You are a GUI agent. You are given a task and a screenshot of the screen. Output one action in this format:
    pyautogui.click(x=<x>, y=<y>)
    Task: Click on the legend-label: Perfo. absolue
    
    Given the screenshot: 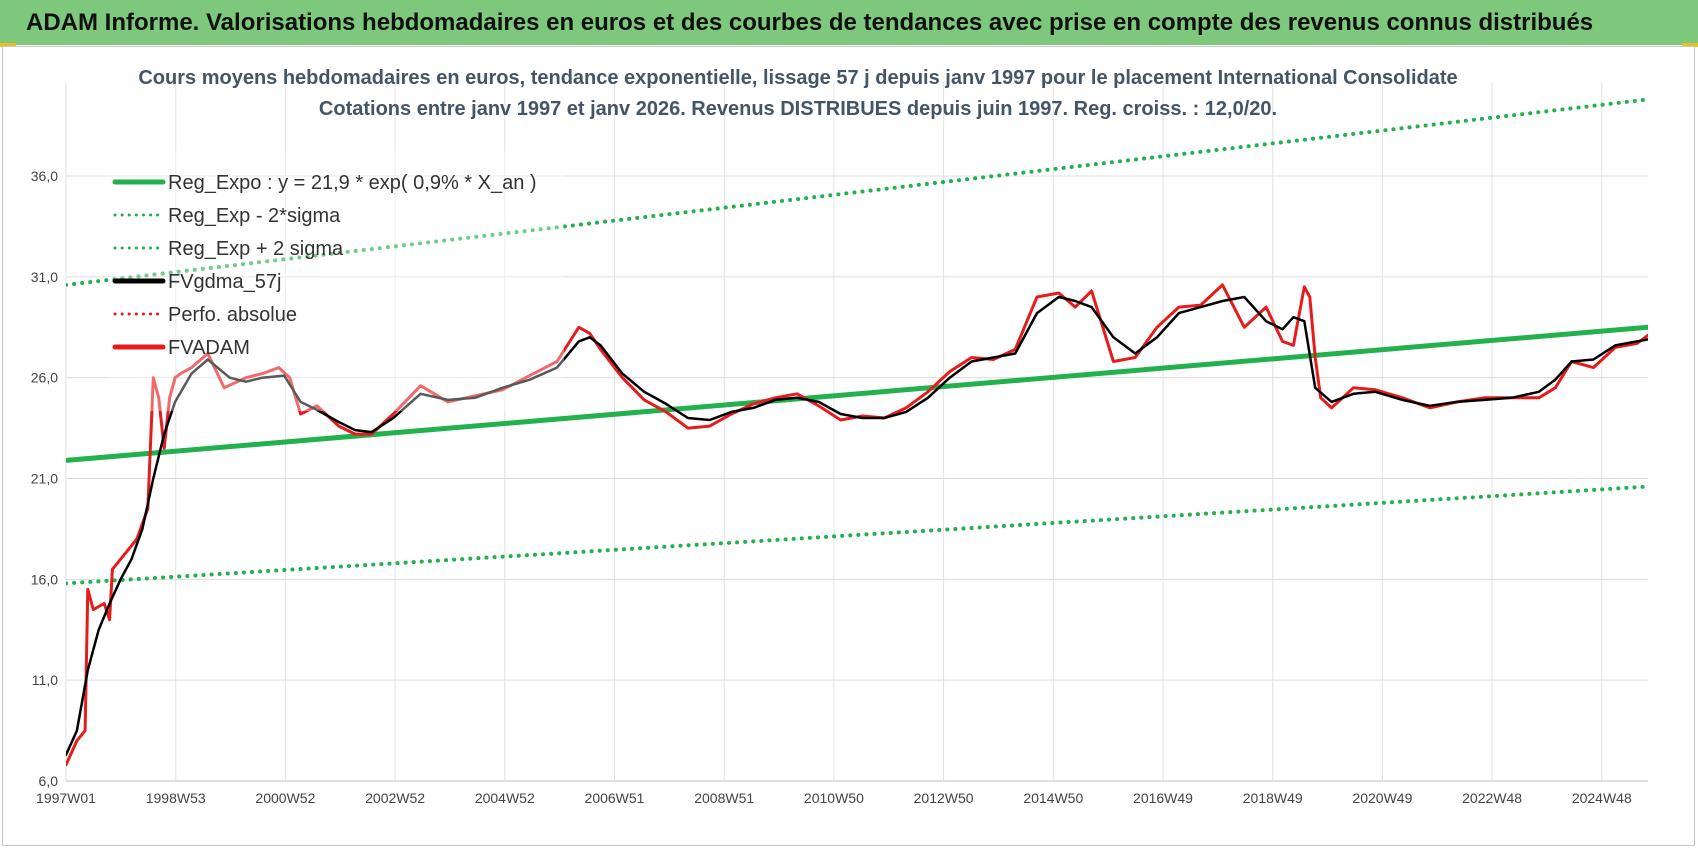 What is the action you would take?
    pyautogui.click(x=232, y=315)
    